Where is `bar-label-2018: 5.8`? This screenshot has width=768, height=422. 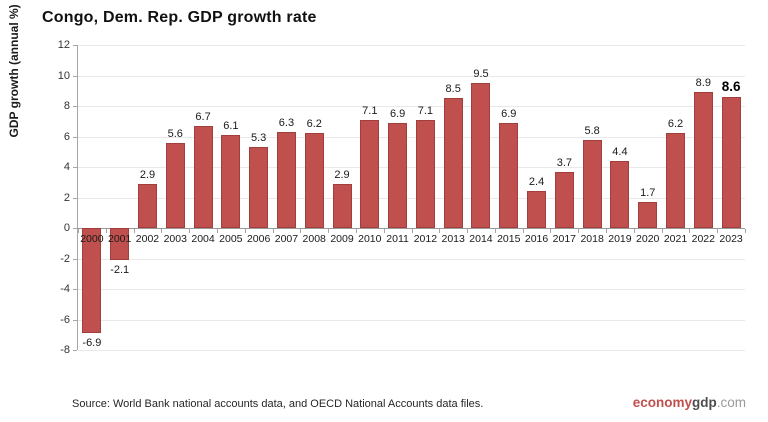
bar-label-2018: 5.8 is located at coordinates (592, 130).